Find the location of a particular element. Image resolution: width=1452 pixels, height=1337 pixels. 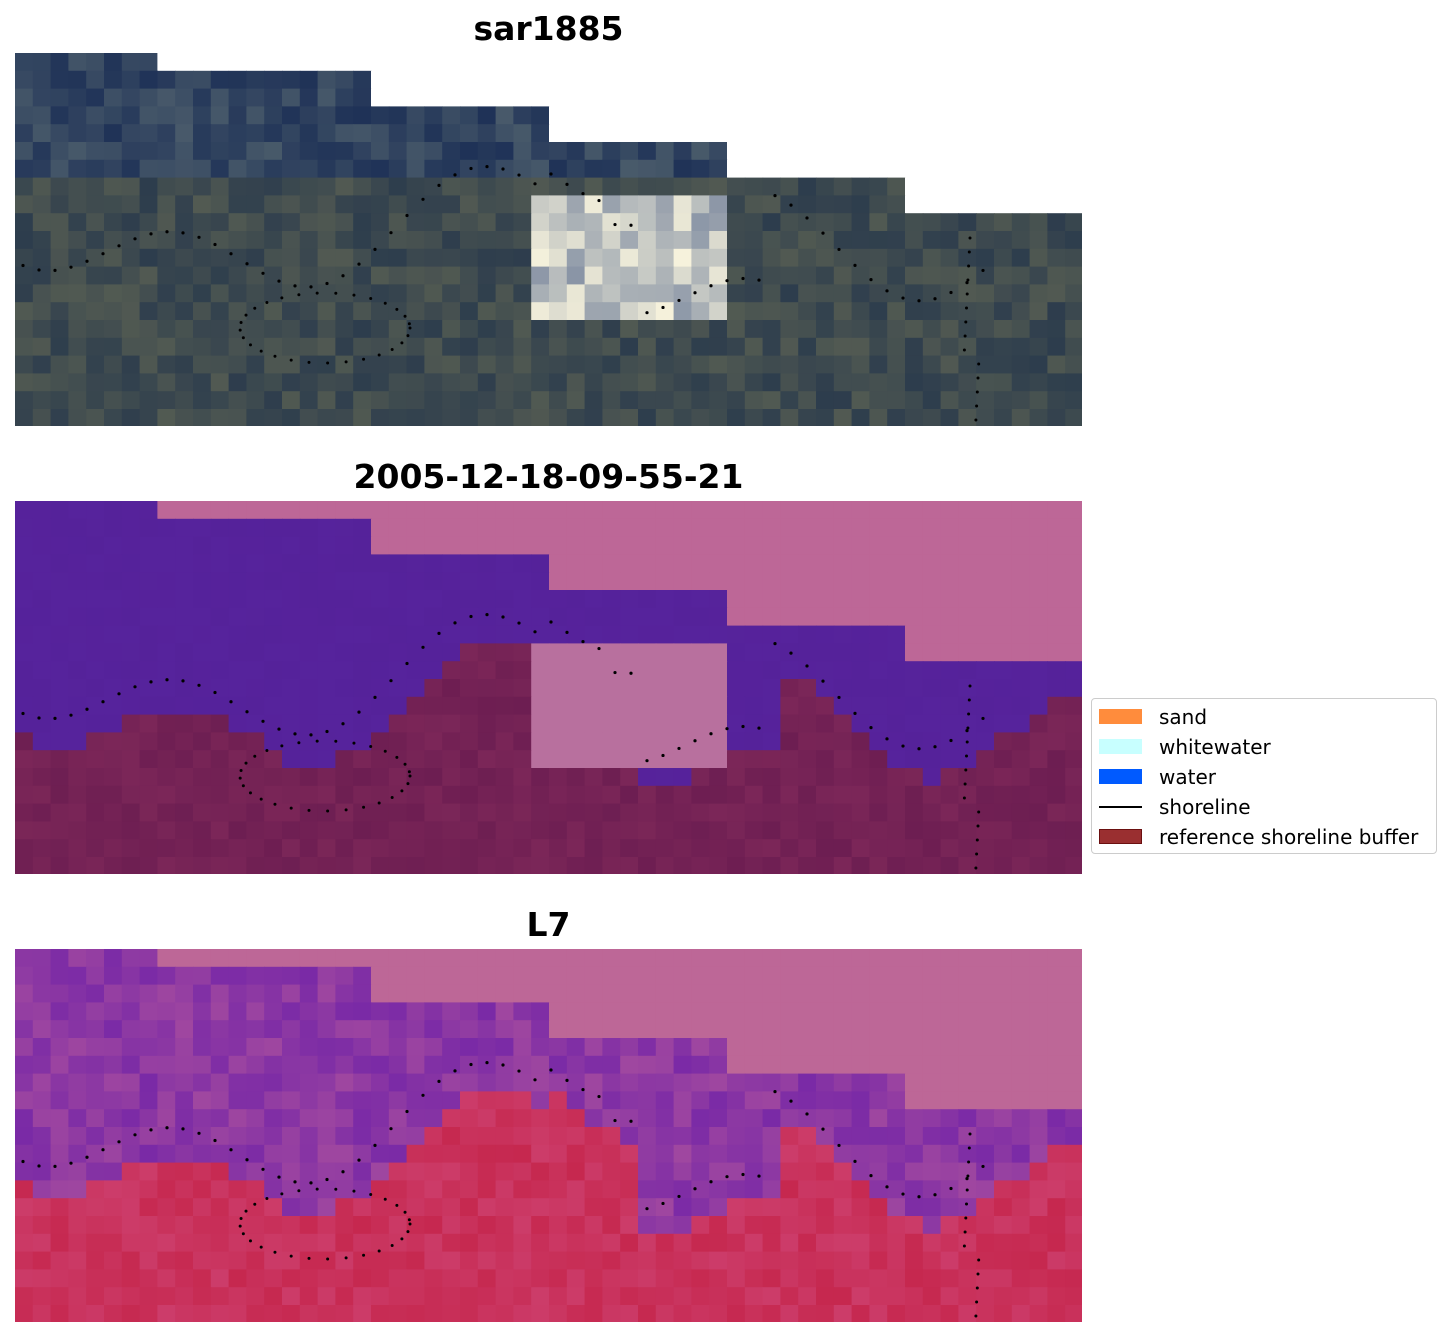

reference-buffer-swatch is located at coordinates (1120, 836).